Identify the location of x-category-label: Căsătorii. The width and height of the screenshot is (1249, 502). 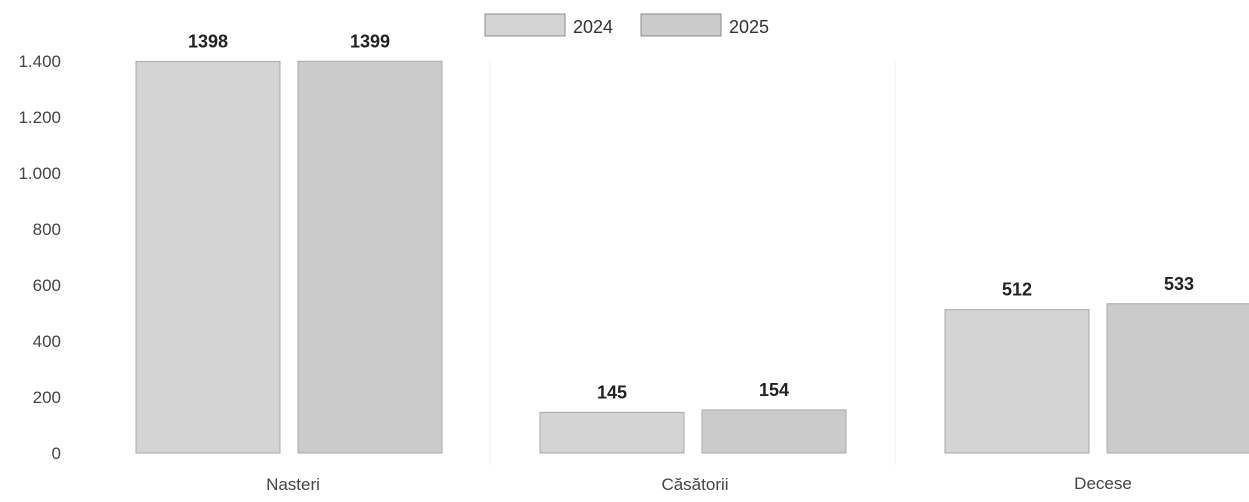
(694, 484).